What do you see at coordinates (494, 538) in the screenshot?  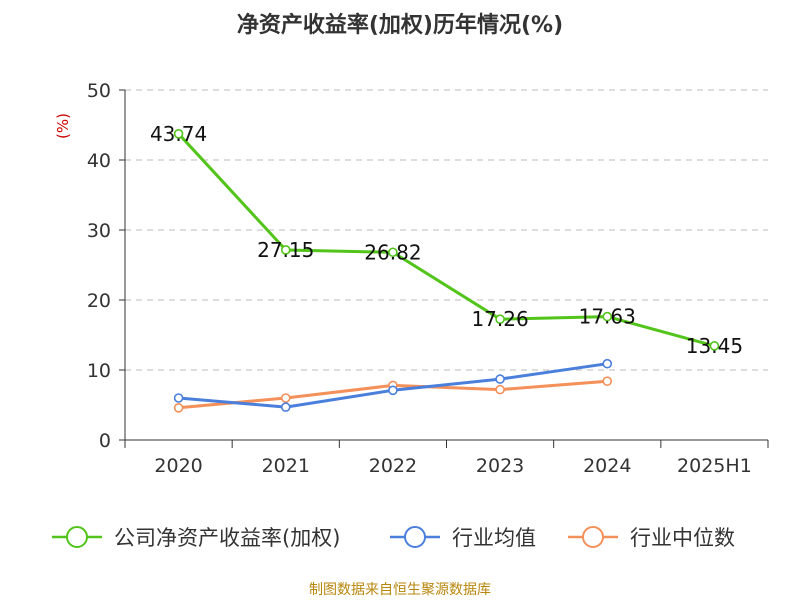 I see `legend-label: 行业均值` at bounding box center [494, 538].